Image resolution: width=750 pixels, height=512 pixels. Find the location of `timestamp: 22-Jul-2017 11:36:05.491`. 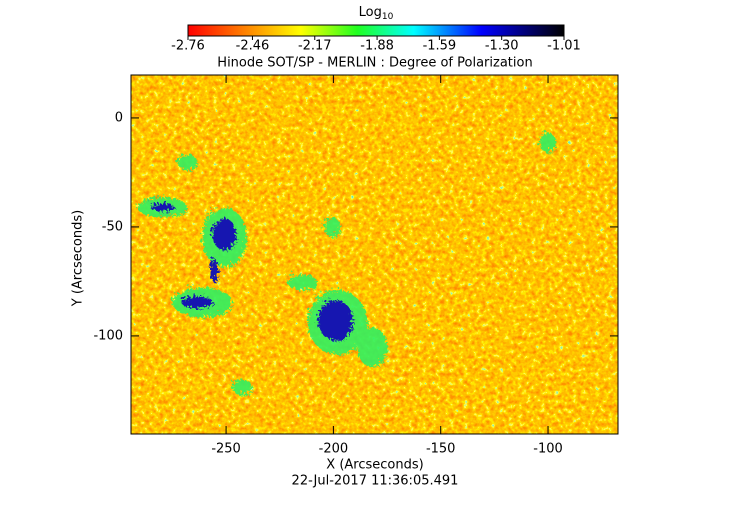

timestamp: 22-Jul-2017 11:36:05.491 is located at coordinates (375, 481).